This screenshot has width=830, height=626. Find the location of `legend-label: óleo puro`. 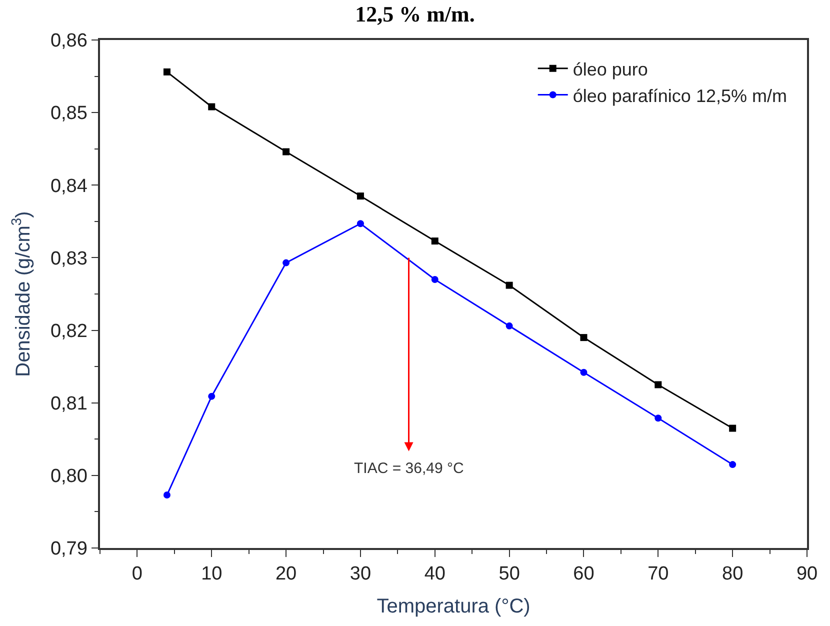

legend-label: óleo puro is located at coordinates (610, 69).